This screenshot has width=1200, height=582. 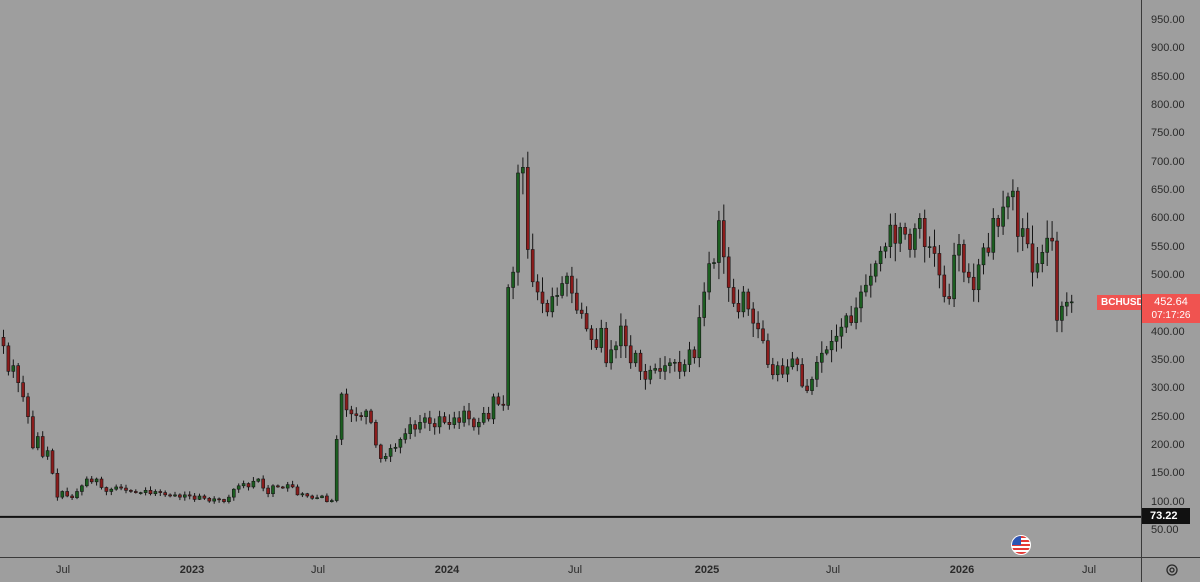 I want to click on settings-icon, so click(x=1172, y=570).